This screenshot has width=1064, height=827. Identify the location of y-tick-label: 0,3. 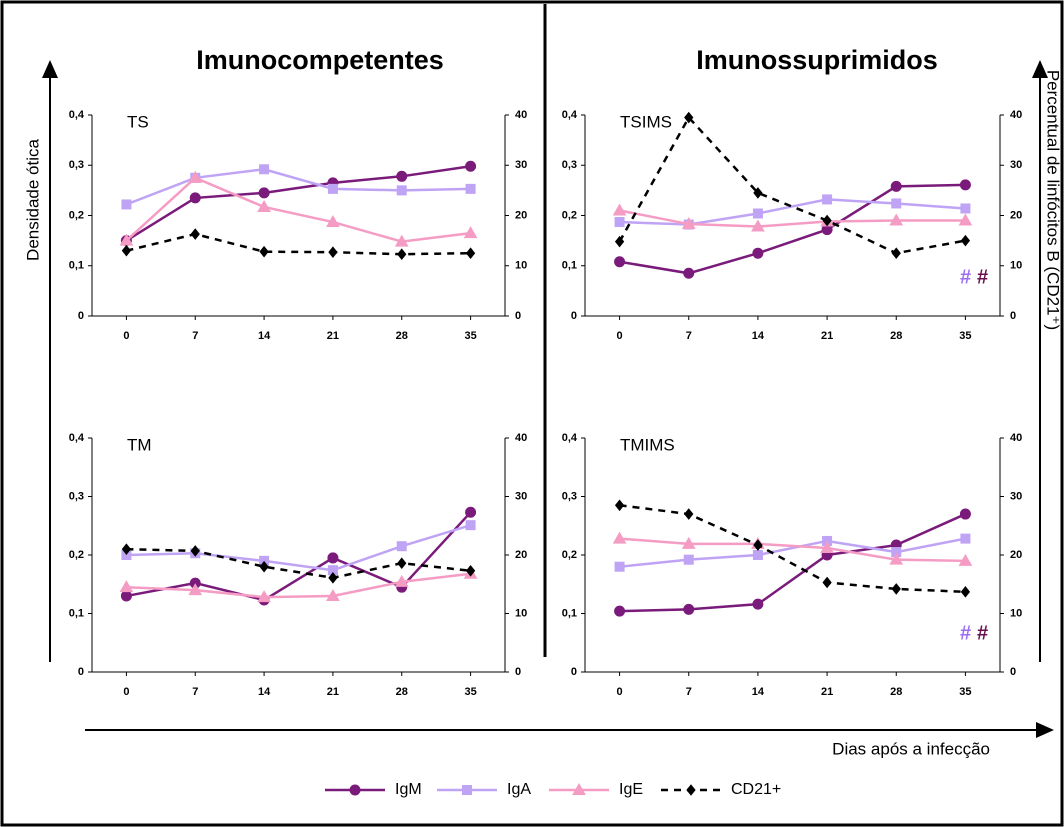
(76, 496).